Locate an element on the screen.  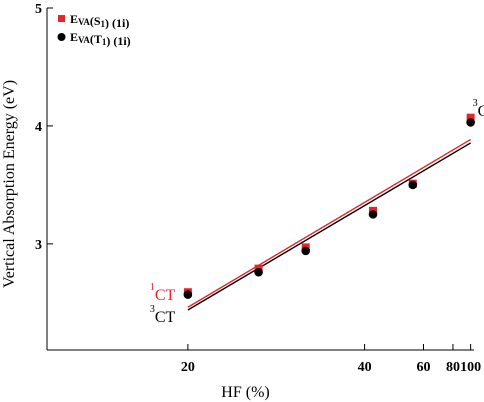
legend: EVA(S1) (1i)EVA(T1) (1i) is located at coordinates (94, 30).